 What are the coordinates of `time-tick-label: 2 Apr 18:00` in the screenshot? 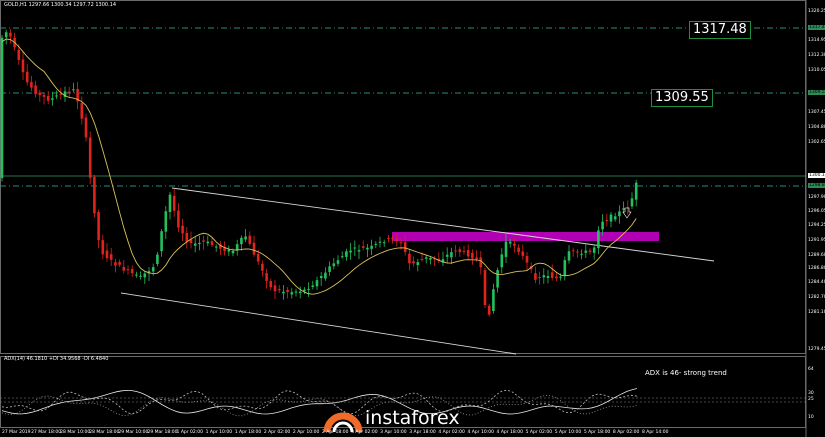 It's located at (335, 432).